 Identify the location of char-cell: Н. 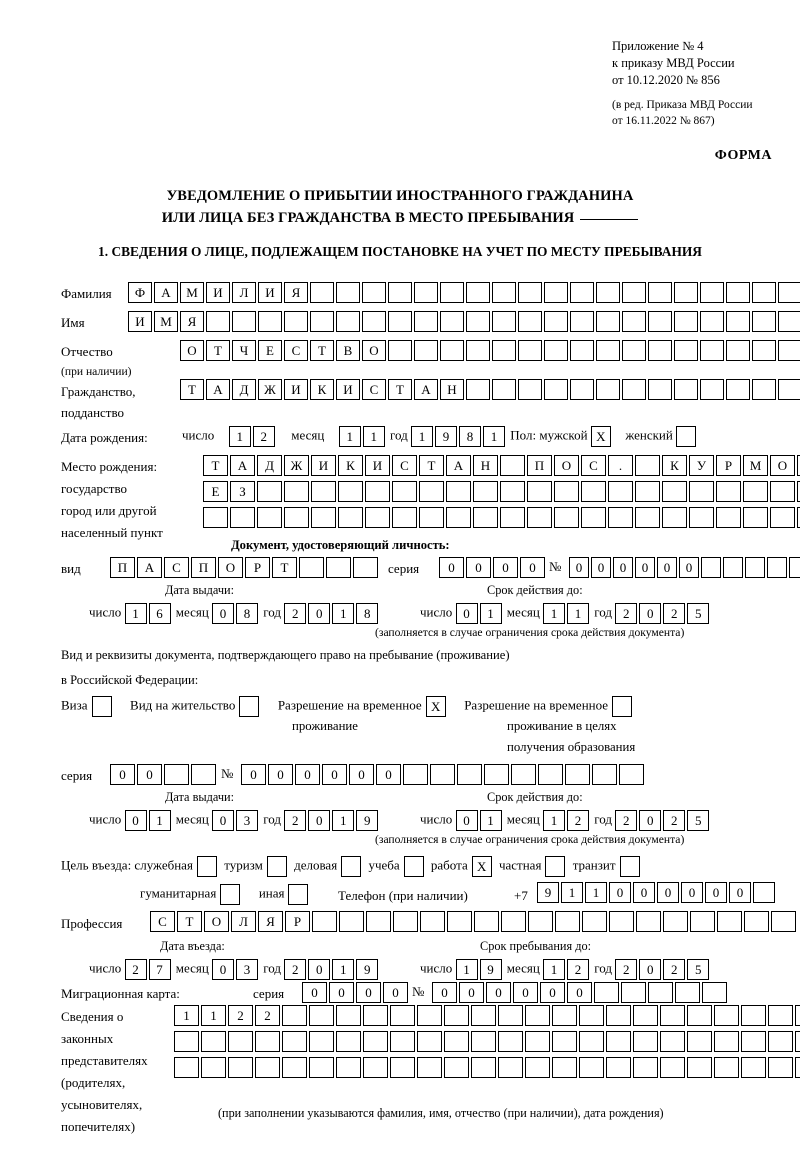
(452, 389).